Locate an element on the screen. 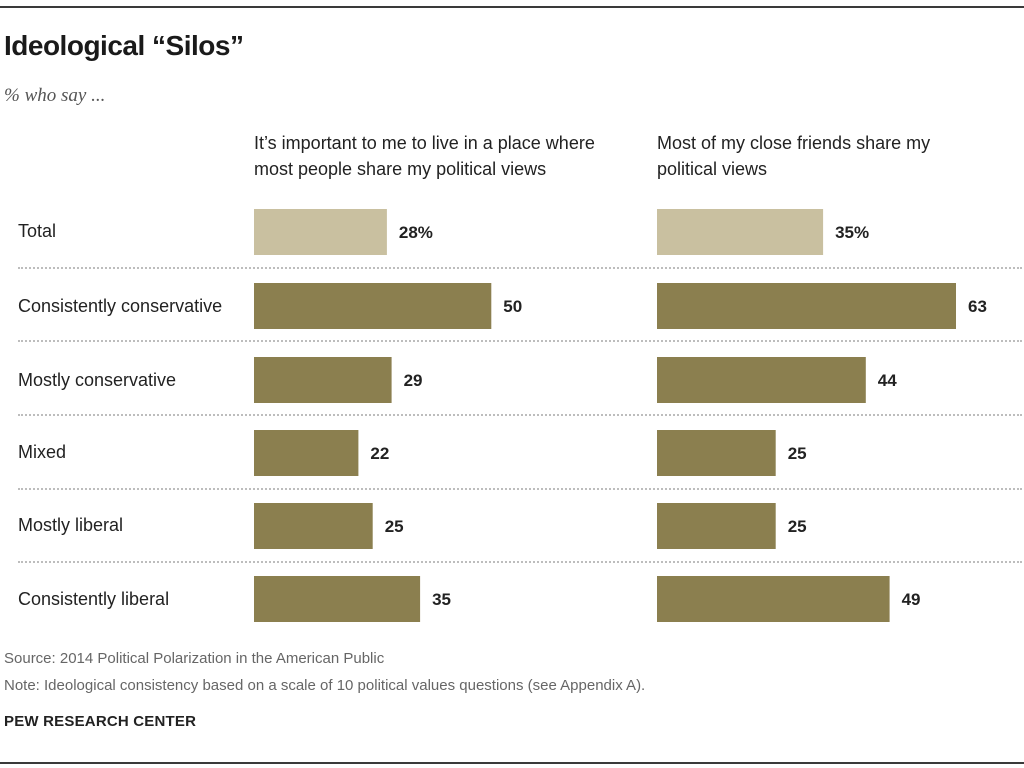  value-label-s2-mostly-liberal: 25 is located at coordinates (797, 526).